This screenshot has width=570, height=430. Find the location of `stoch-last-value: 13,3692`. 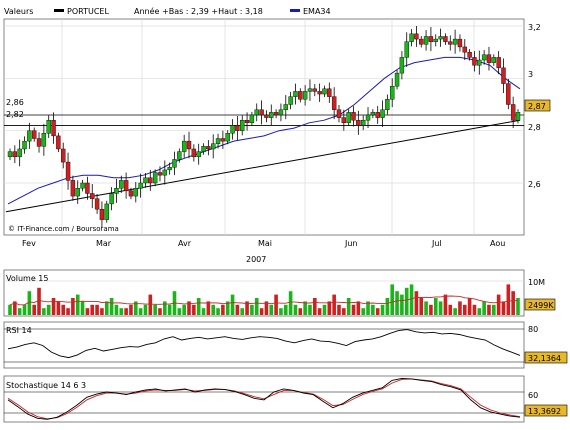

stoch-last-value: 13,3692 is located at coordinates (544, 411).